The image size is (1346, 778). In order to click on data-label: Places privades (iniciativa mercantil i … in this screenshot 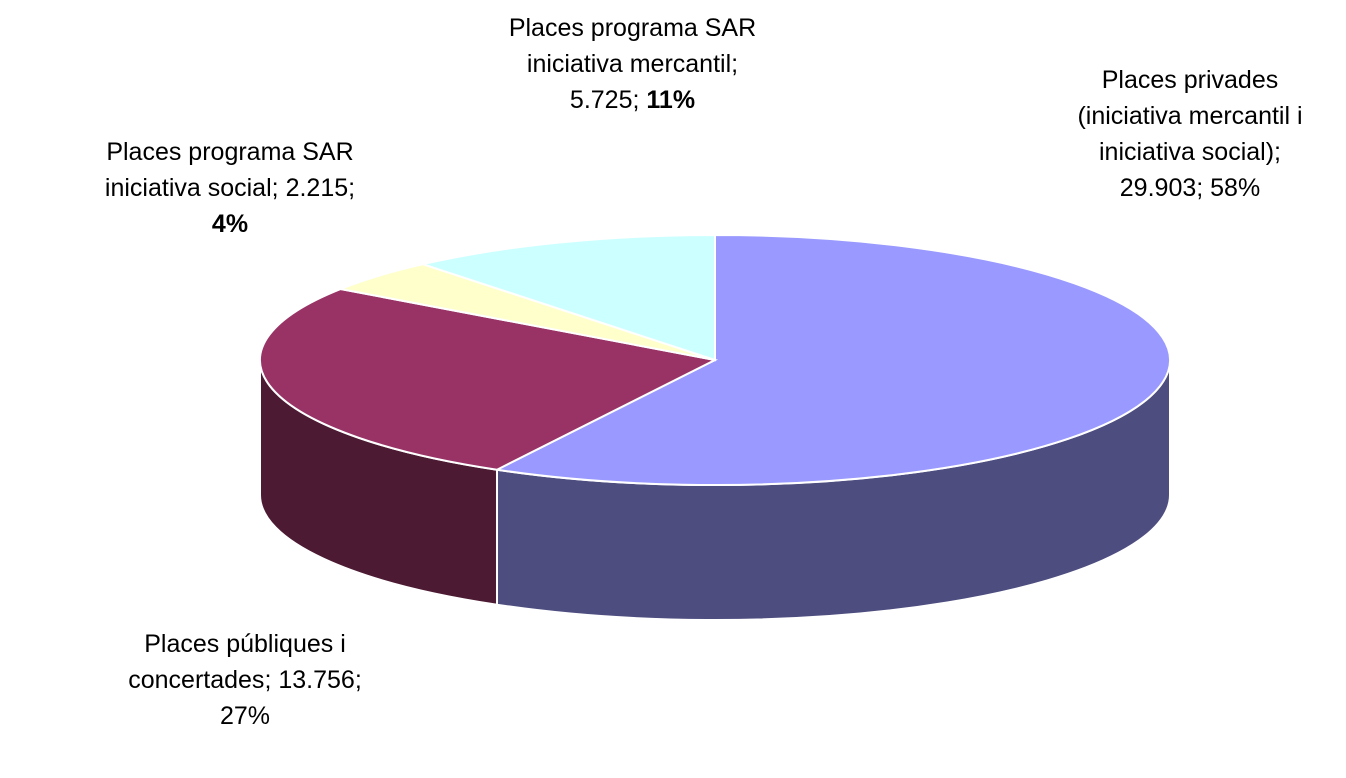, I will do `click(1190, 134)`.